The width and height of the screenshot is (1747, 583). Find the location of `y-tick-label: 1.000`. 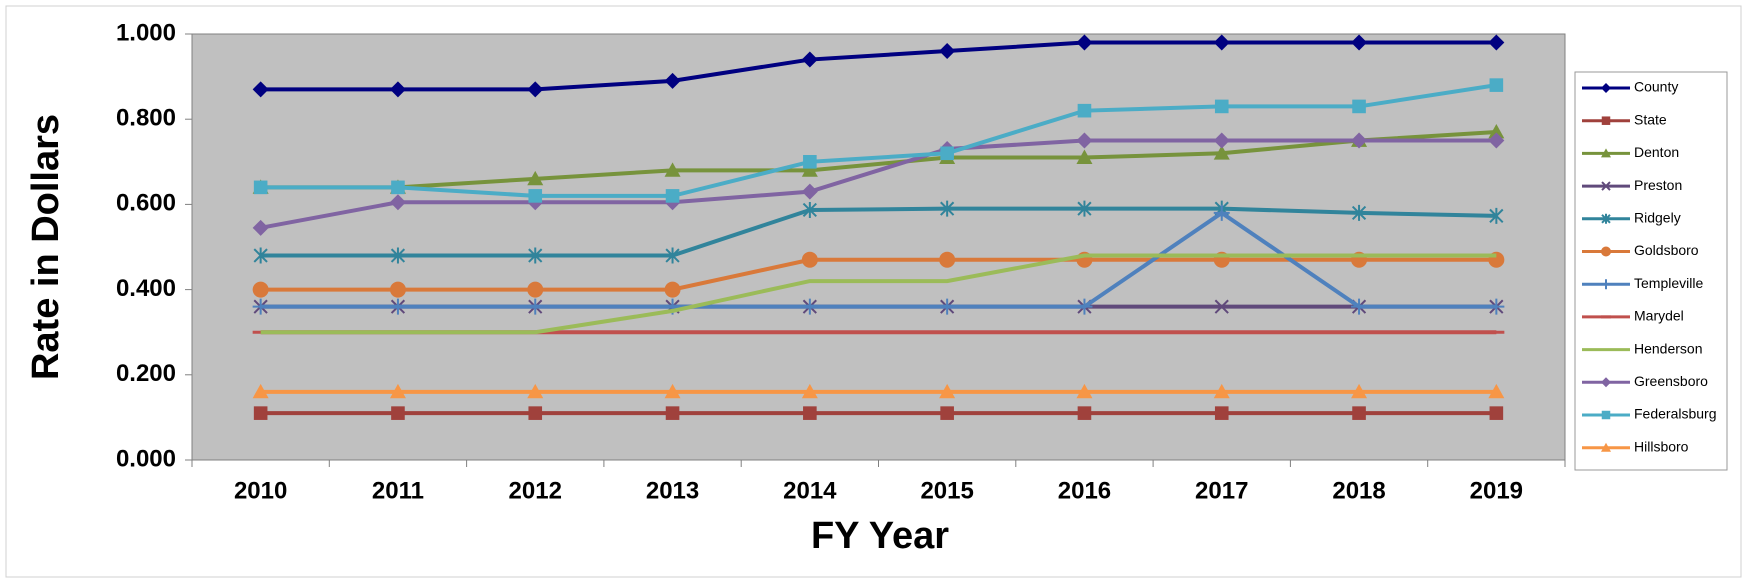

y-tick-label: 1.000 is located at coordinates (146, 32).